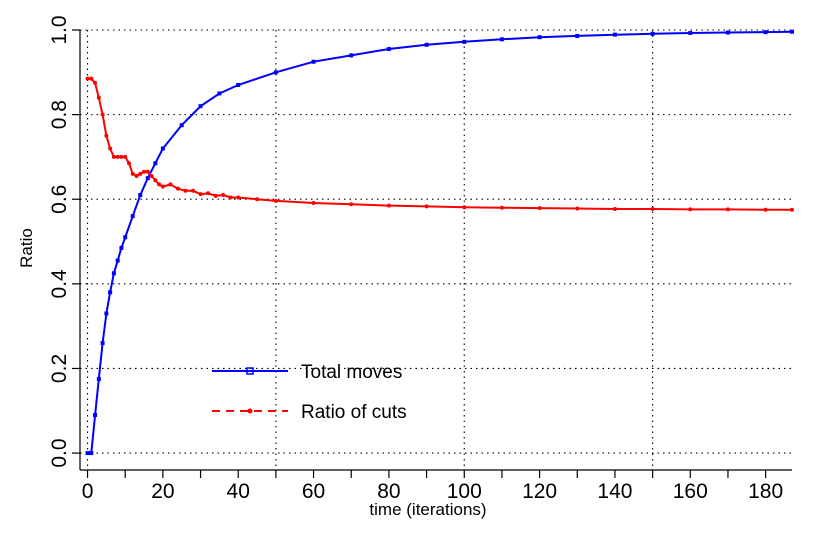 This screenshot has height=534, width=814. Describe the element at coordinates (309, 392) in the screenshot. I see `legend: Total moves Ratio of cuts` at that location.